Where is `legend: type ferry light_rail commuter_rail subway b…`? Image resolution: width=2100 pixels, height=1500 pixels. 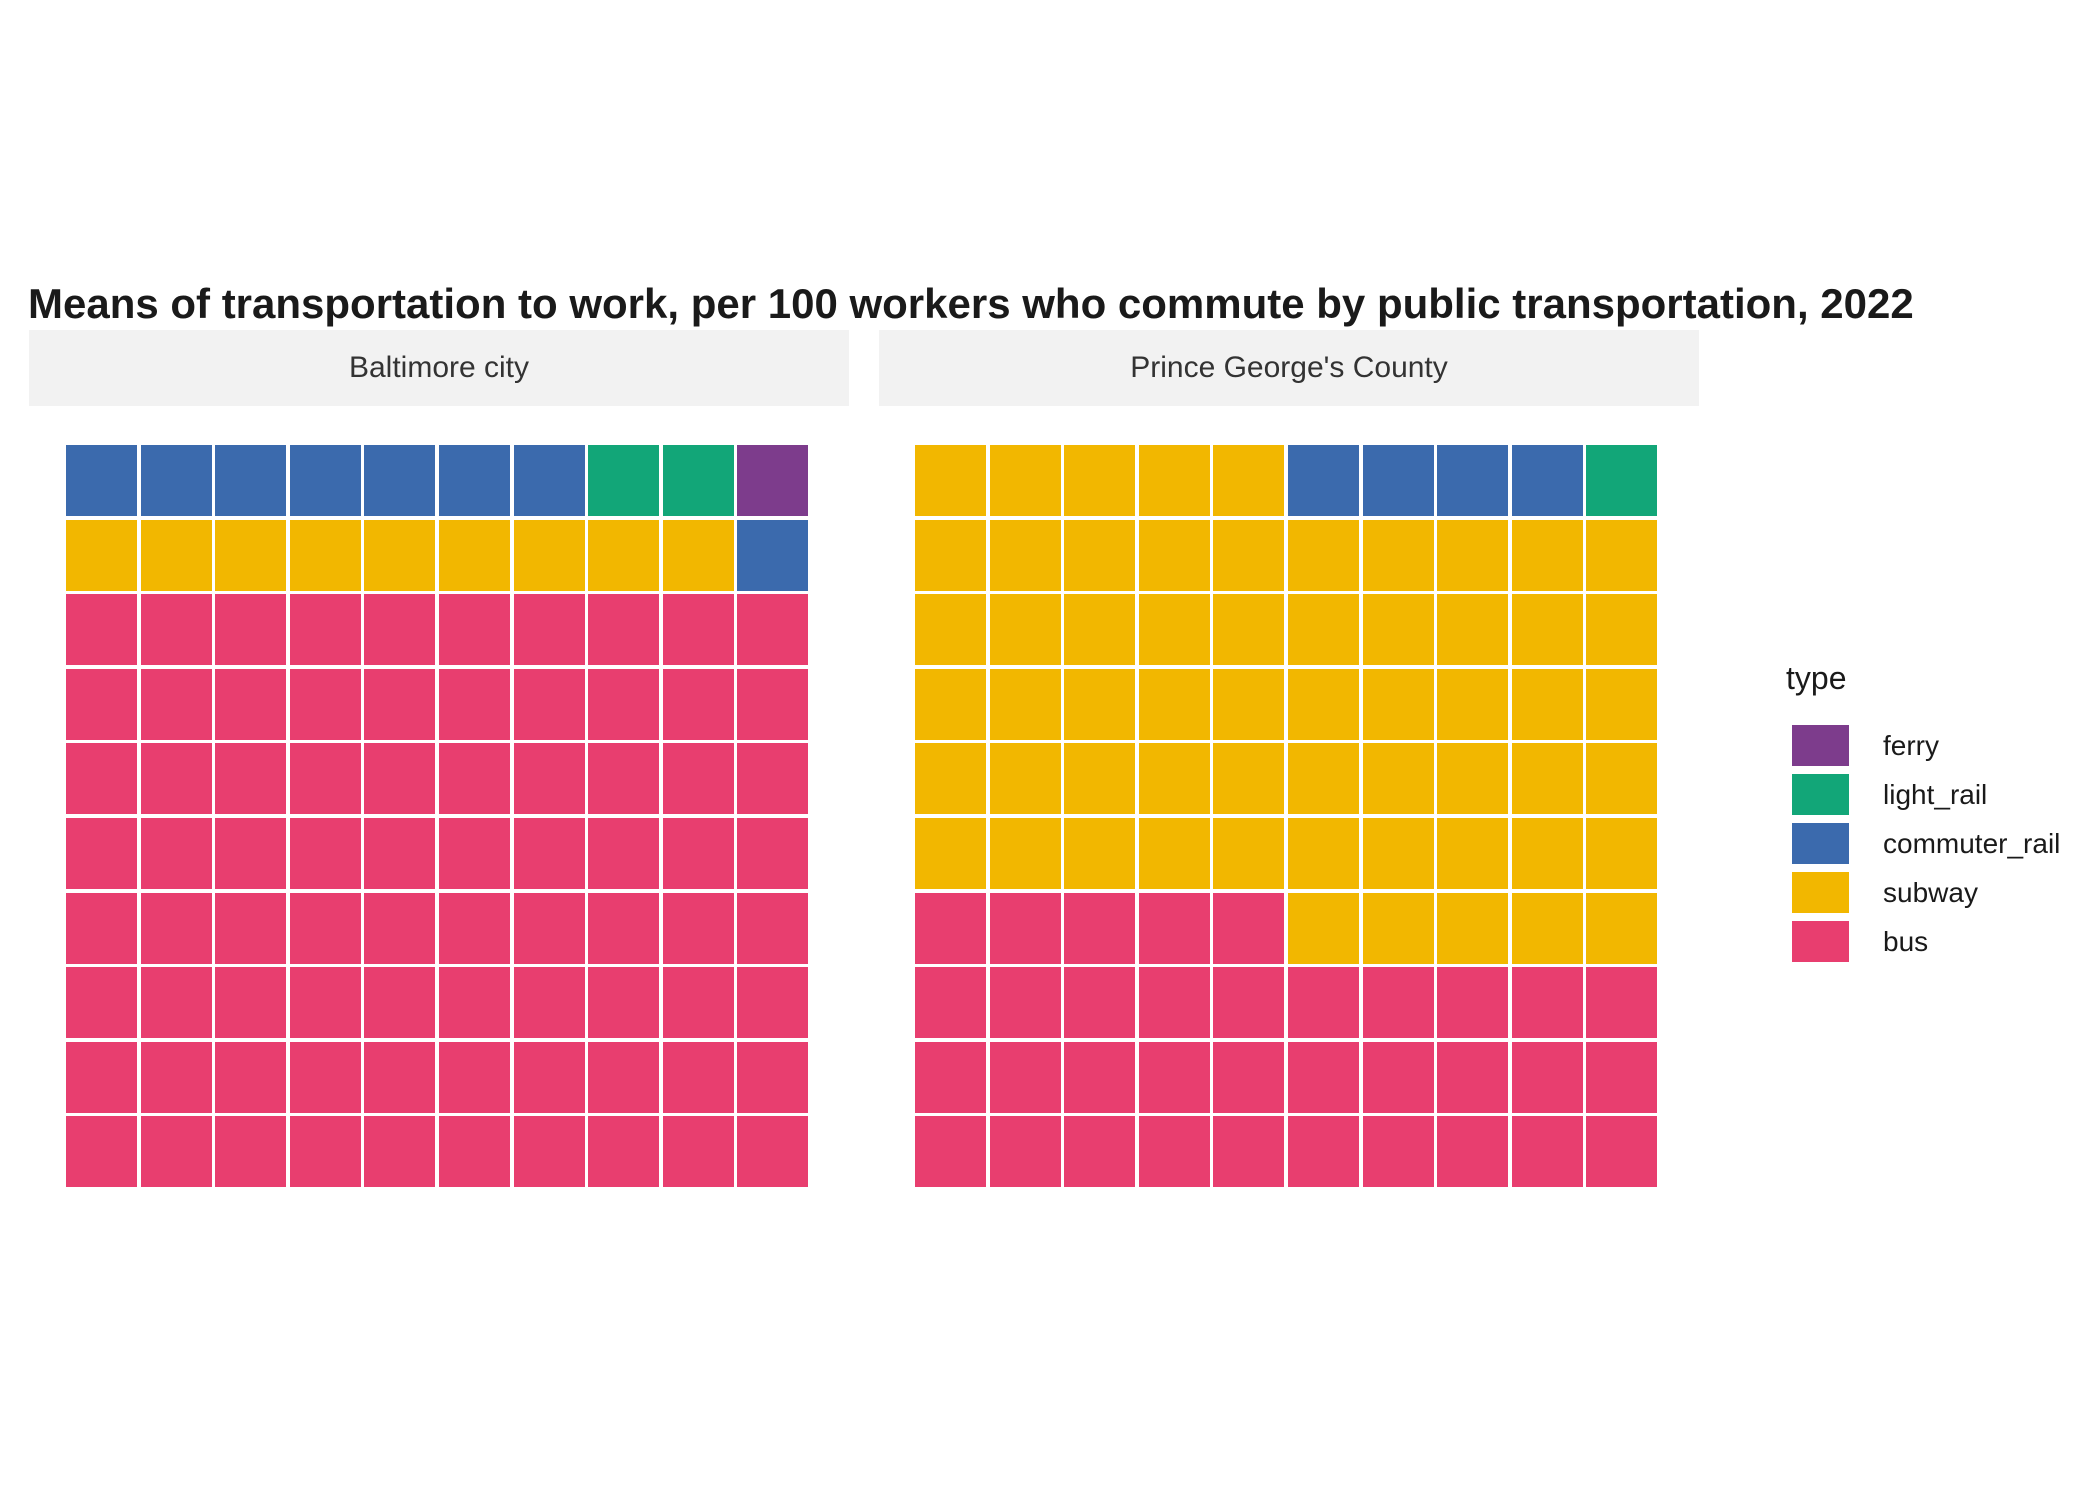 legend: type ferry light_rail commuter_rail subway b… is located at coordinates (1923, 813).